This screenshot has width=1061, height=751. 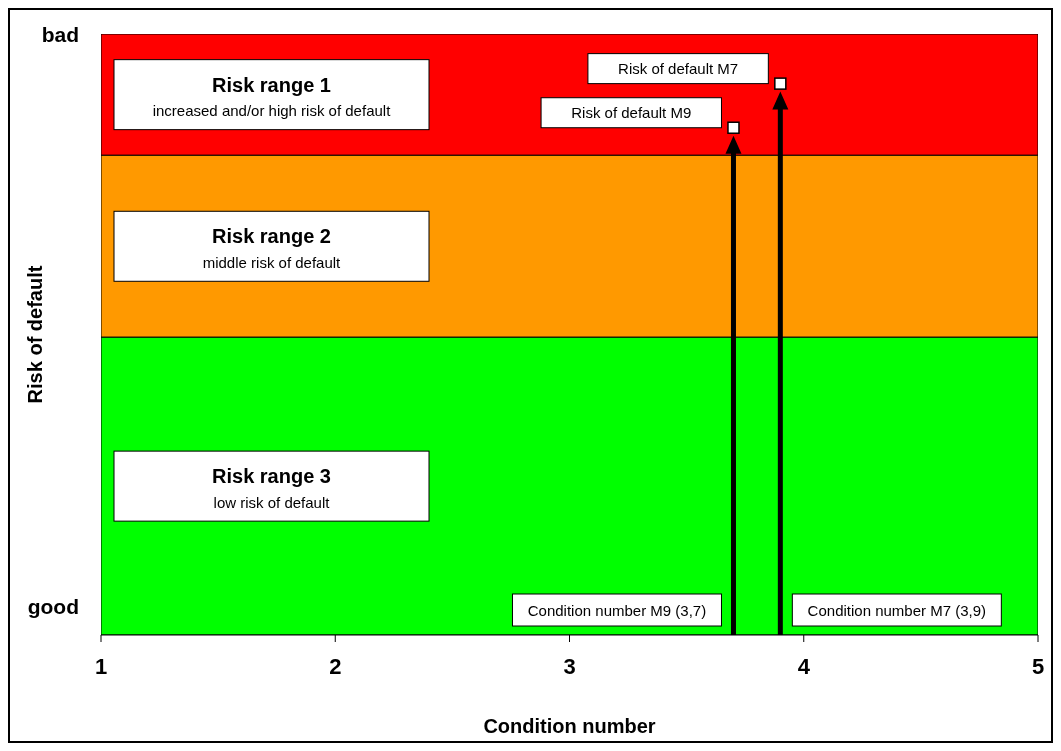 I want to click on text-box: Condition number M9 (3,7), so click(x=617, y=610).